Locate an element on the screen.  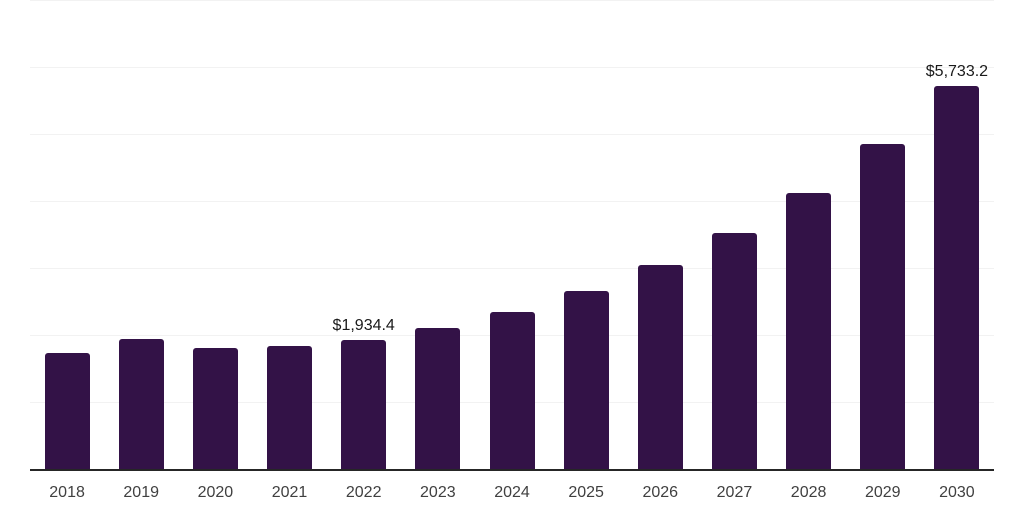
x-tick-2022: 2022 is located at coordinates (363, 492).